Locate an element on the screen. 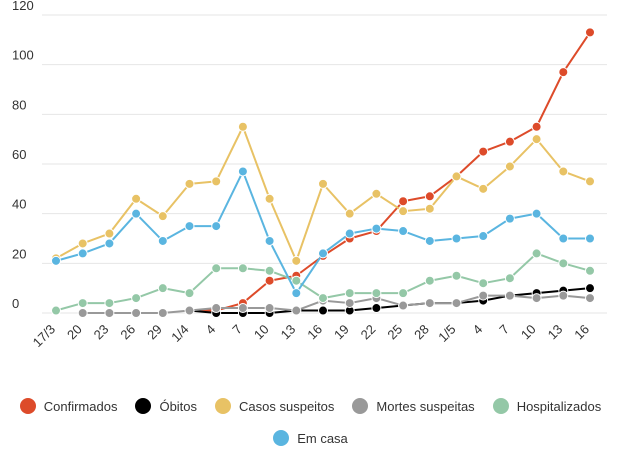 This screenshot has height=460, width=621. legend-item-casos-suspeitos: Casos suspeitos is located at coordinates (274, 406).